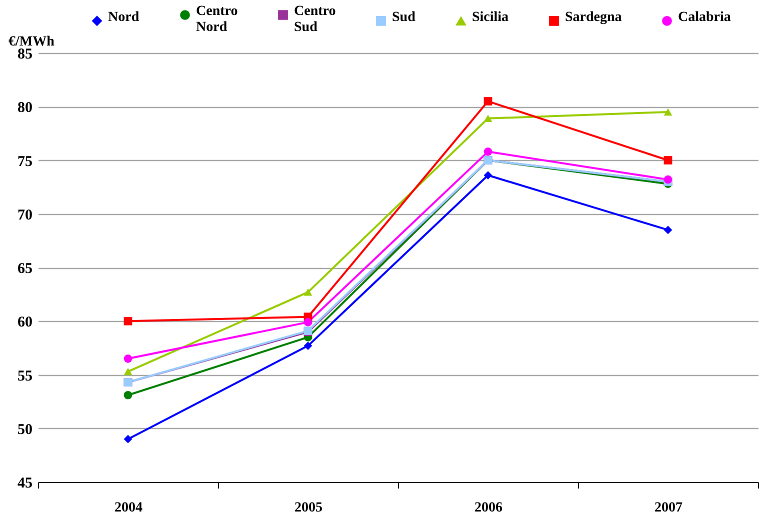  What do you see at coordinates (404, 17) in the screenshot?
I see `legend-label: Sud` at bounding box center [404, 17].